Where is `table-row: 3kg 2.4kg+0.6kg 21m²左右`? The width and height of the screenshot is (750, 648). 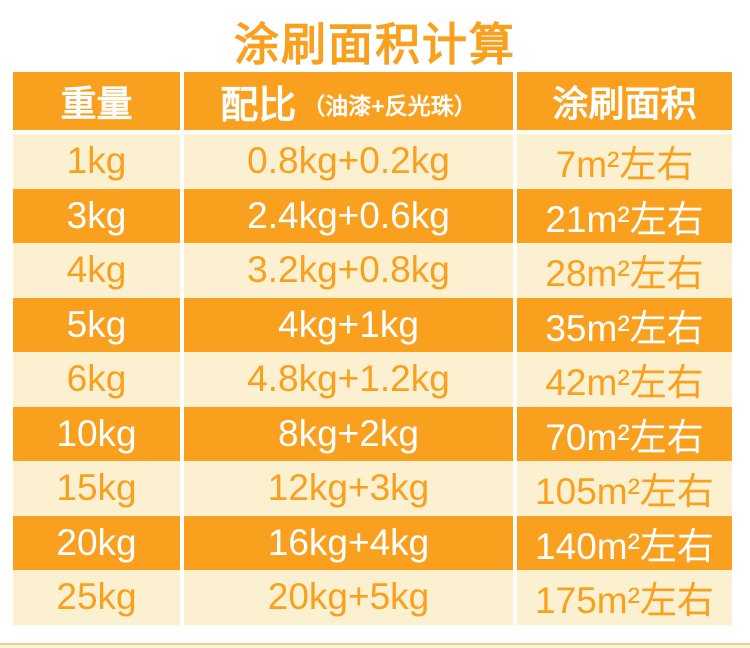
table-row: 3kg 2.4kg+0.6kg 21m²左右 is located at coordinates (372, 215).